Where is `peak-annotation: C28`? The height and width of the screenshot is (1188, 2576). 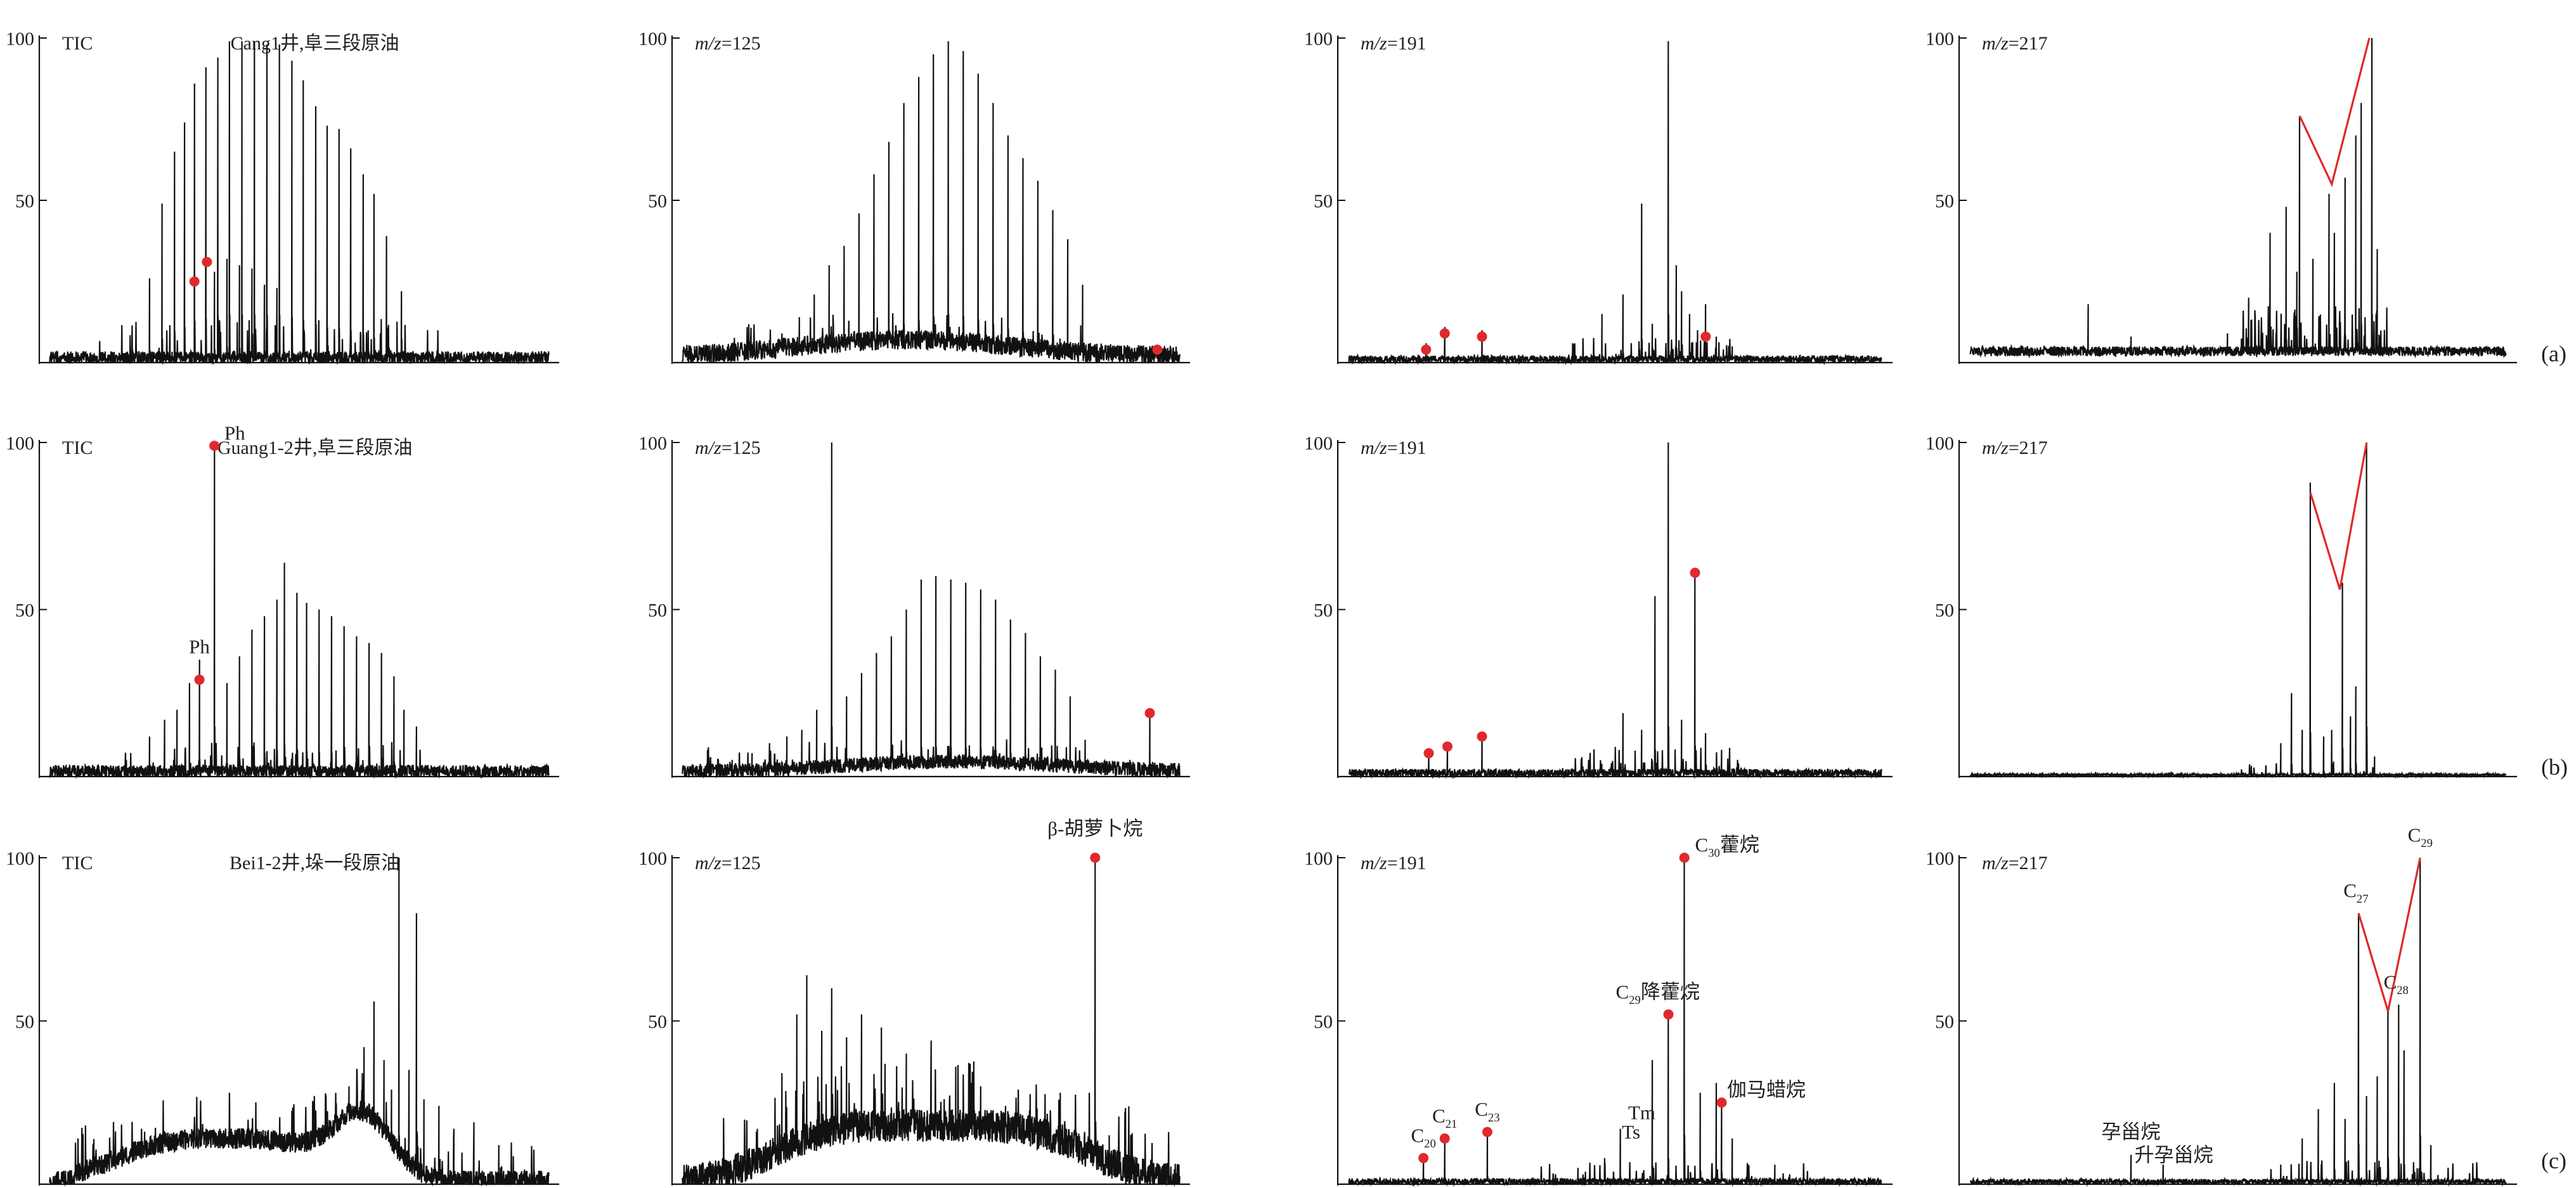 peak-annotation: C28 is located at coordinates (2396, 984).